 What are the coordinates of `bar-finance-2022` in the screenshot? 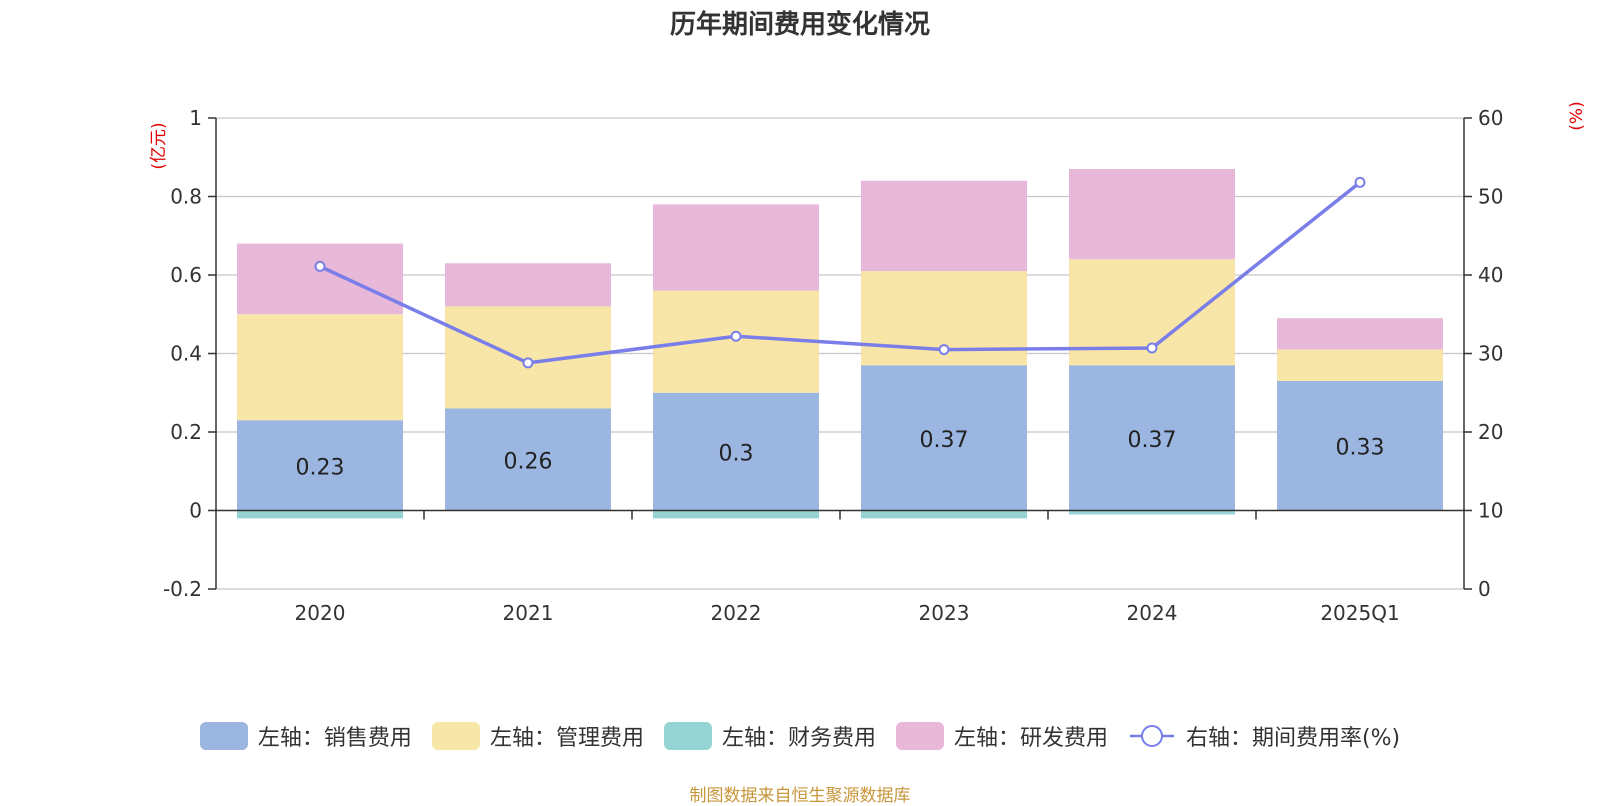 It's located at (736, 514).